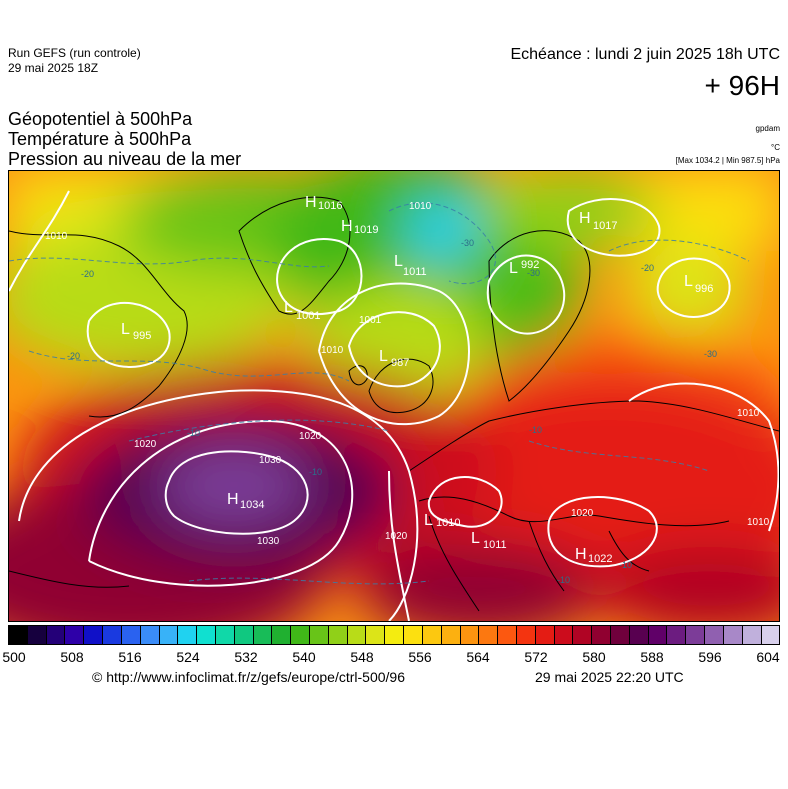 The width and height of the screenshot is (788, 789). Describe the element at coordinates (600, 559) in the screenshot. I see `svg-text: 1022` at that location.